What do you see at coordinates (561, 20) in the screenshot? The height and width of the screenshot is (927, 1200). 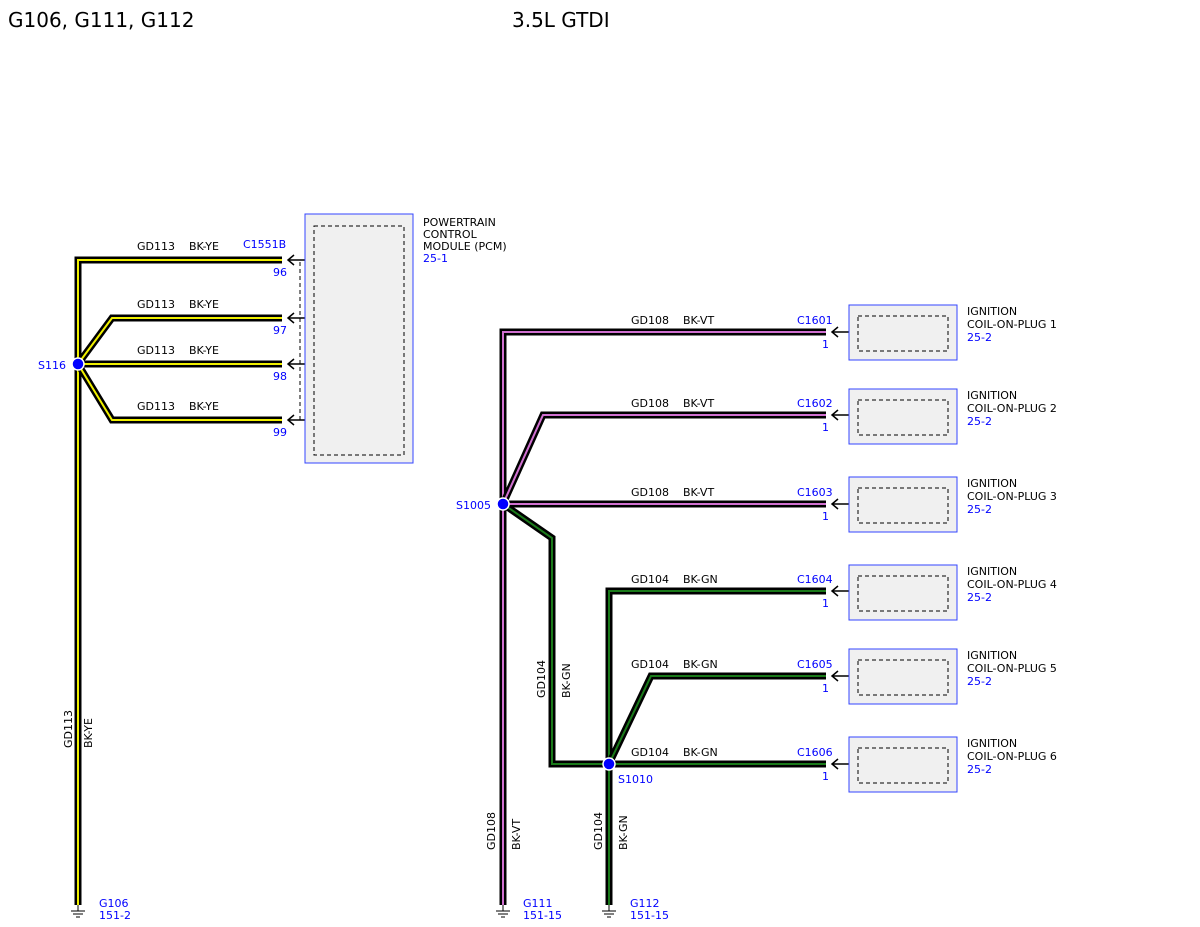 I see `engine-label: 3.5L GTDI` at bounding box center [561, 20].